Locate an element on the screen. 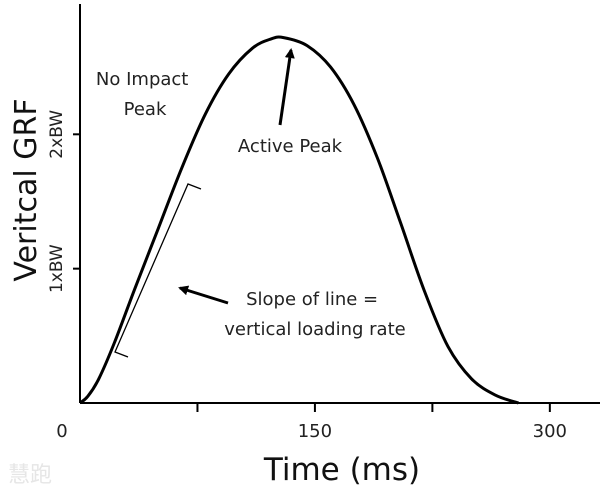 The image size is (600, 491). slope-line-2: vertical loading rate is located at coordinates (314, 329).